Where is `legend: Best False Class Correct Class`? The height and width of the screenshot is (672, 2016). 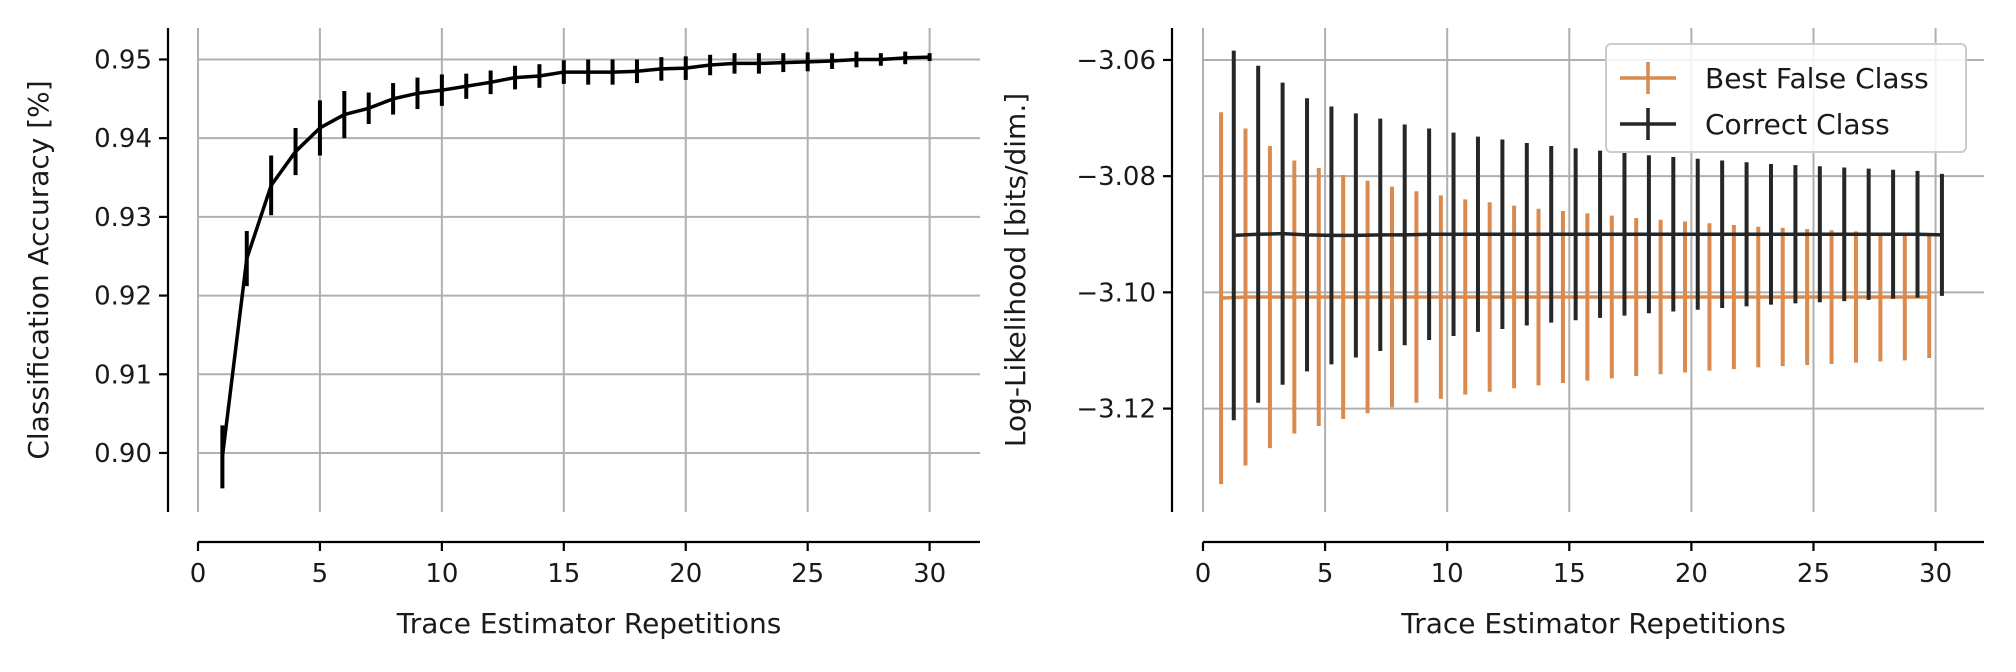
legend: Best False Class Correct Class is located at coordinates (1786, 98).